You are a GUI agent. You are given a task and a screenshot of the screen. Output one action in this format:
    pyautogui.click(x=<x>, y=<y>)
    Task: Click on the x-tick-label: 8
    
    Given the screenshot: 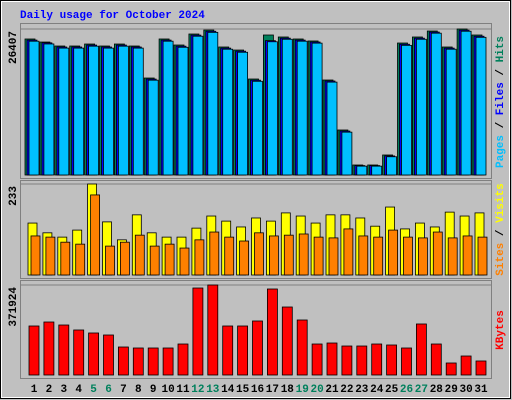 What is the action you would take?
    pyautogui.click(x=138, y=390)
    